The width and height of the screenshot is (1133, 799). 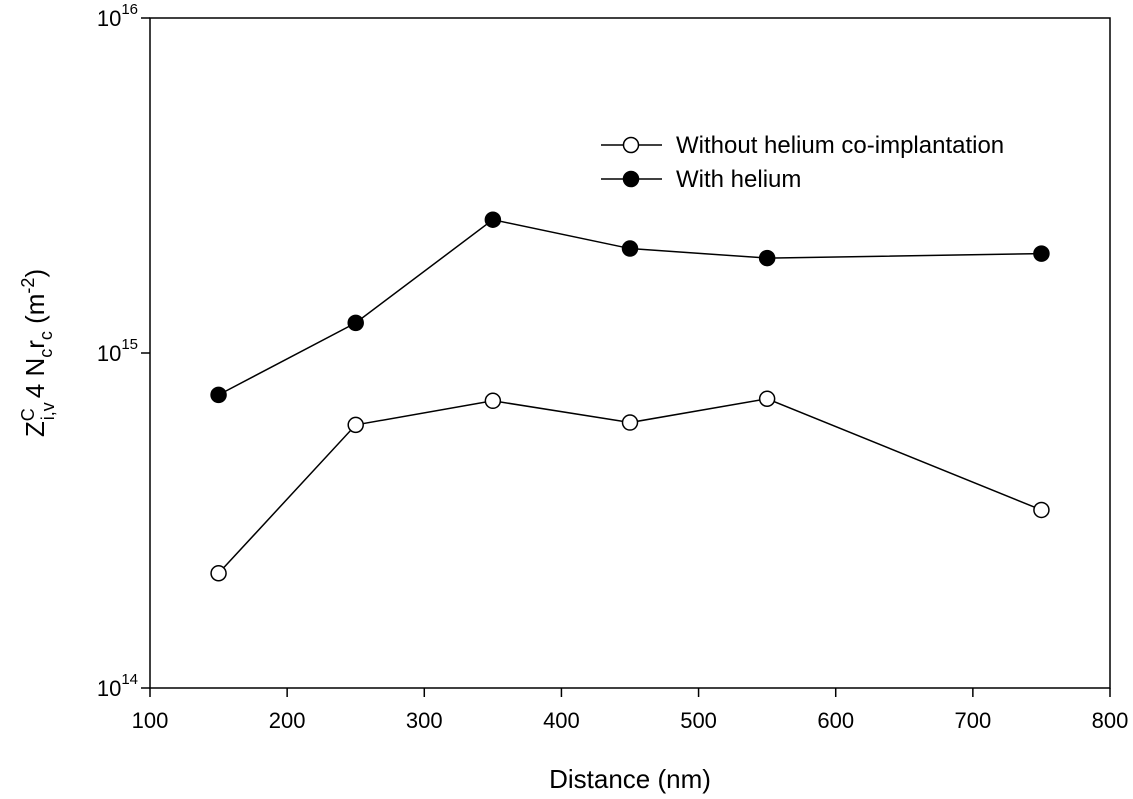 What do you see at coordinates (1110, 720) in the screenshot?
I see `x-tick-label: 800` at bounding box center [1110, 720].